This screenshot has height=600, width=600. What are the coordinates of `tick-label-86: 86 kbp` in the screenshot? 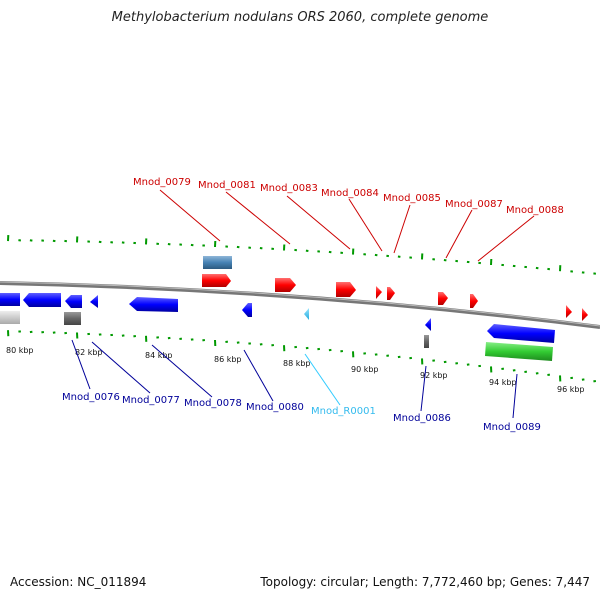 It's located at (228, 359).